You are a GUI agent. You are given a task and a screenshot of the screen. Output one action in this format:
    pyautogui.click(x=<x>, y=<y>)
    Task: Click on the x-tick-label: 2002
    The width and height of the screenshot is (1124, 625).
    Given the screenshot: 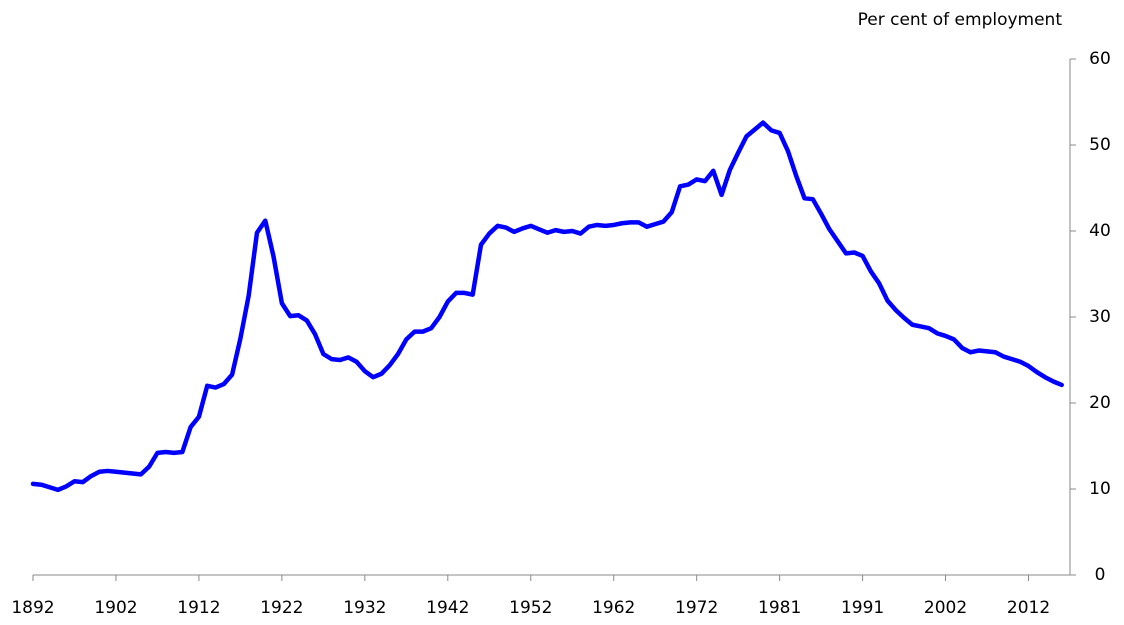 What is the action you would take?
    pyautogui.click(x=945, y=608)
    